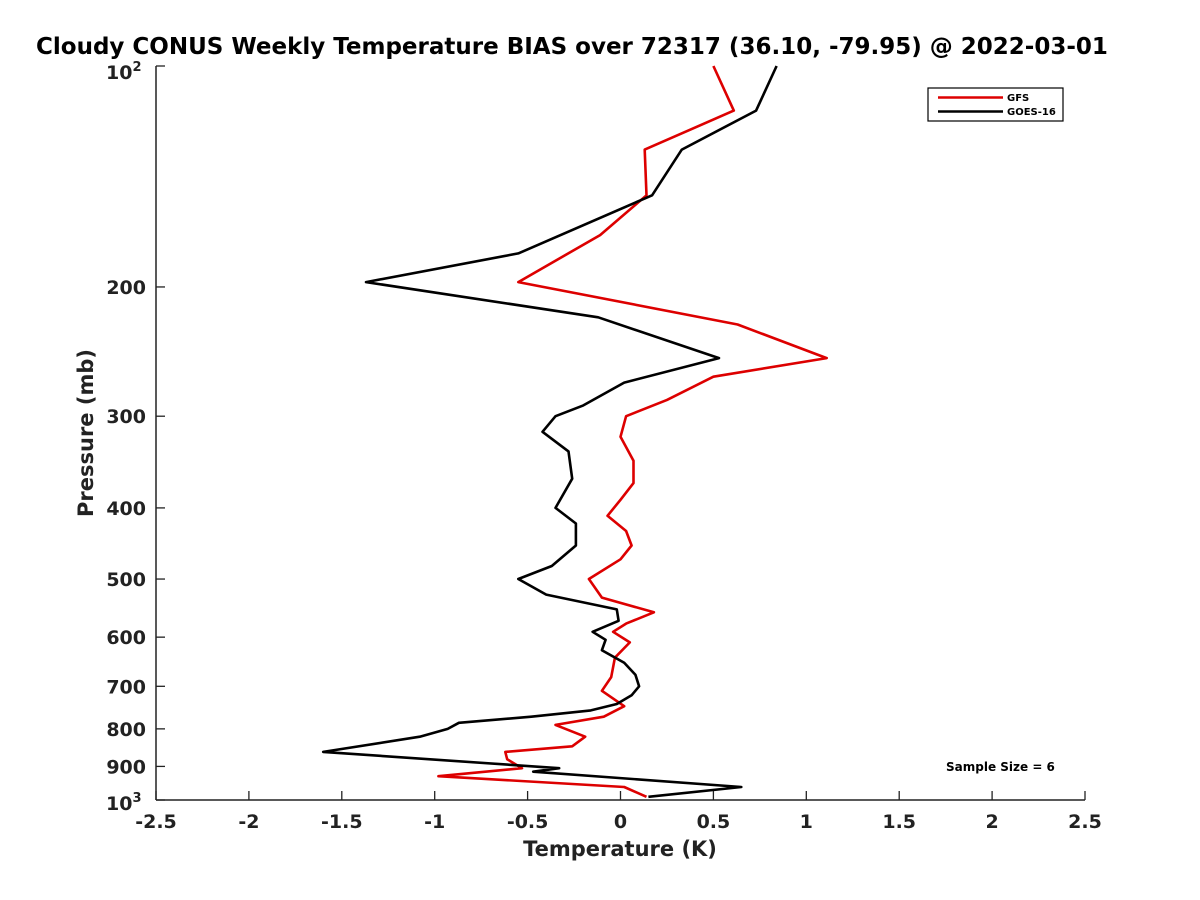 This screenshot has height=900, width=1200. I want to click on x-tick-label: -2.5, so click(156, 822).